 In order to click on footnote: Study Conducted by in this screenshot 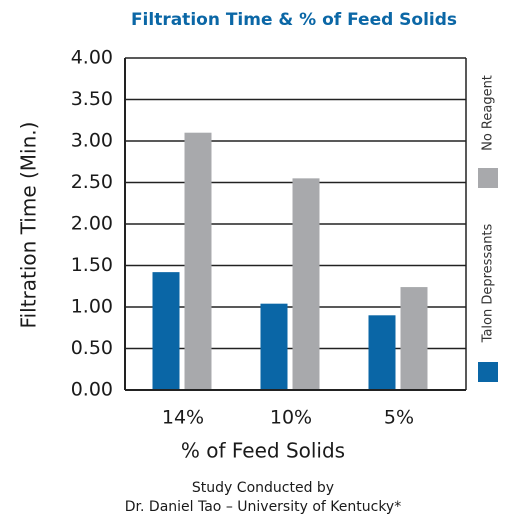, I will do `click(263, 488)`.